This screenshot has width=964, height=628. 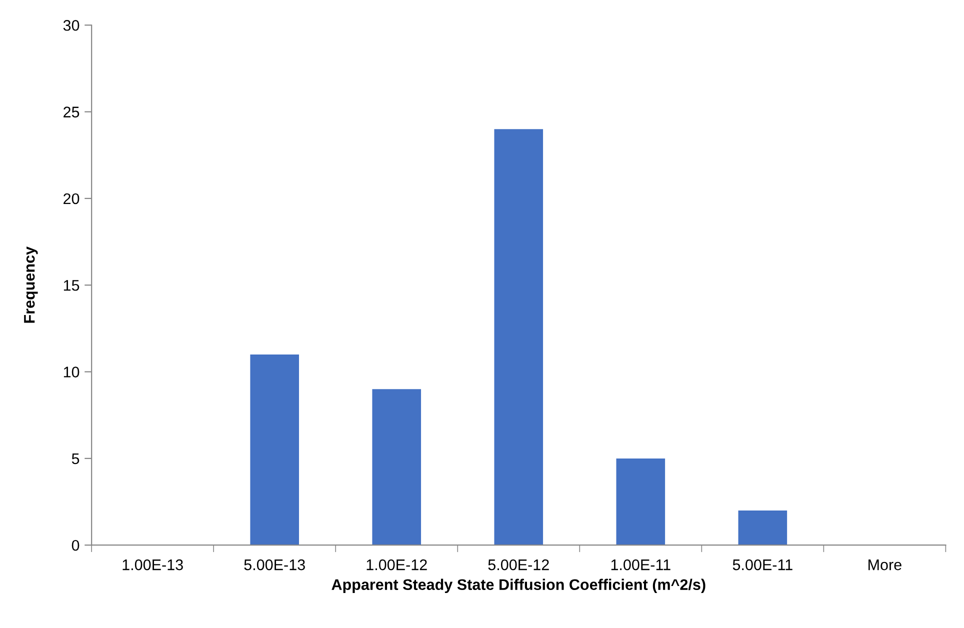 I want to click on x-tick-label: 1.00E-13, so click(x=152, y=564).